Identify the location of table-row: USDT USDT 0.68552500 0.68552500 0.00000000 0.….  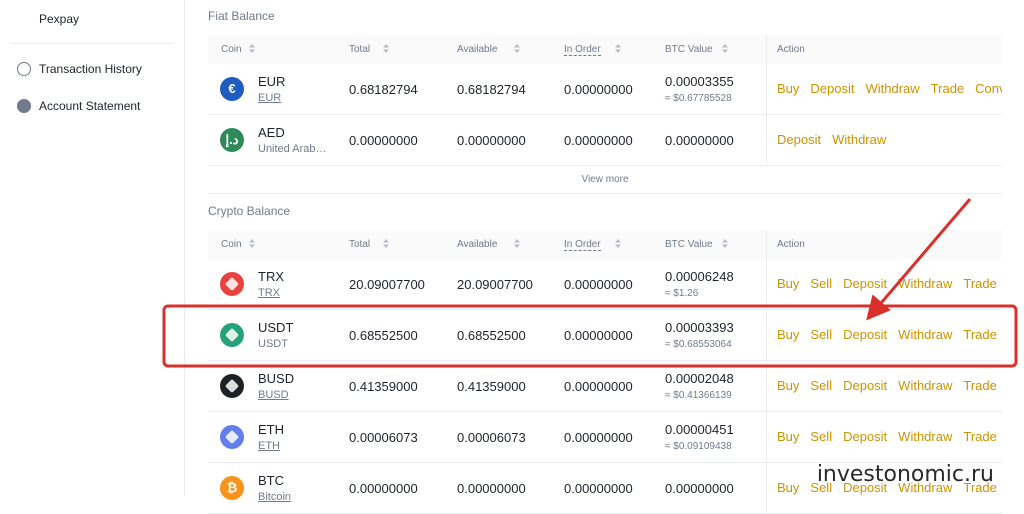
(605, 335).